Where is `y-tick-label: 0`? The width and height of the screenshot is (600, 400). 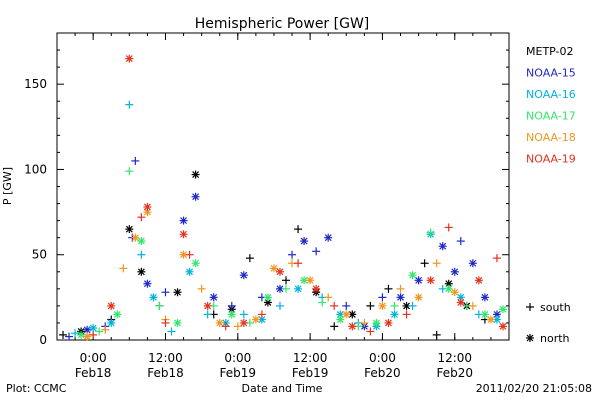
y-tick-label: 0 is located at coordinates (43, 340).